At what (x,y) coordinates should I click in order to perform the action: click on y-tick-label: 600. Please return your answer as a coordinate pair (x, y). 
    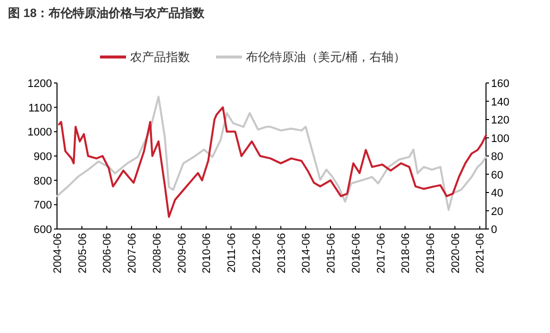
    Looking at the image, I should click on (43, 230).